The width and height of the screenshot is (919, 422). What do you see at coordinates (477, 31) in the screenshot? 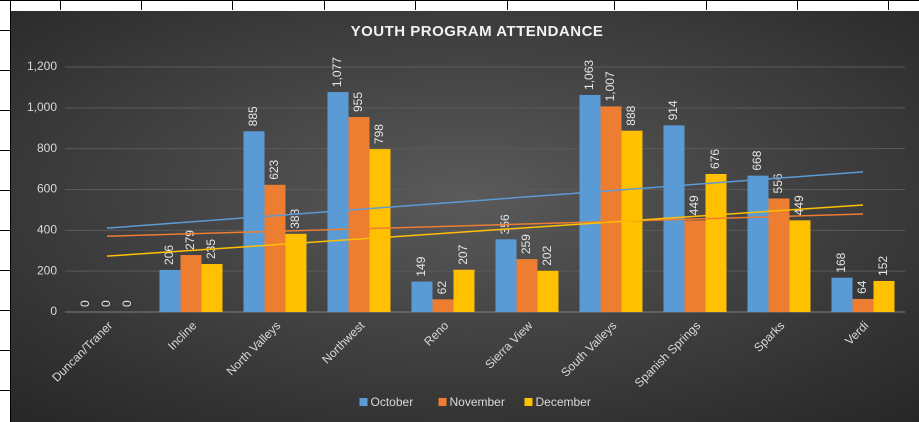
I see `chart-title: YOUTH PROGRAM ATTENDANCE` at bounding box center [477, 31].